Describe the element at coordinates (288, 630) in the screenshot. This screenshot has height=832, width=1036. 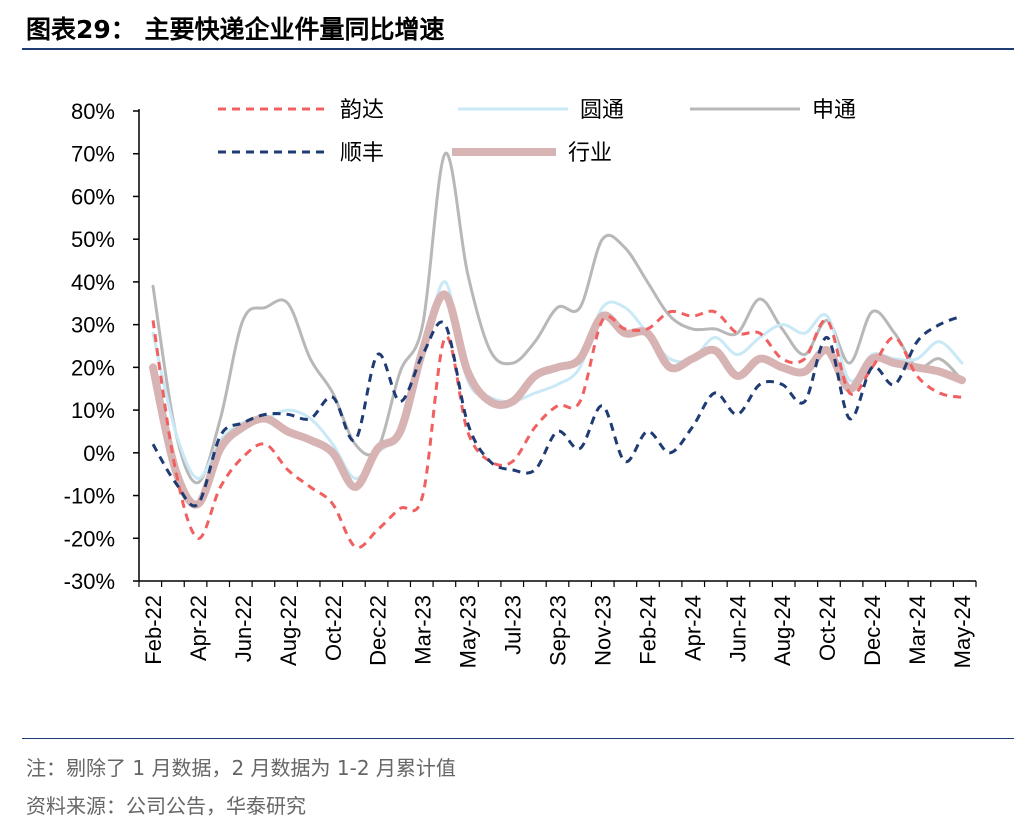
I see `x-tick-label: Aug-22` at that location.